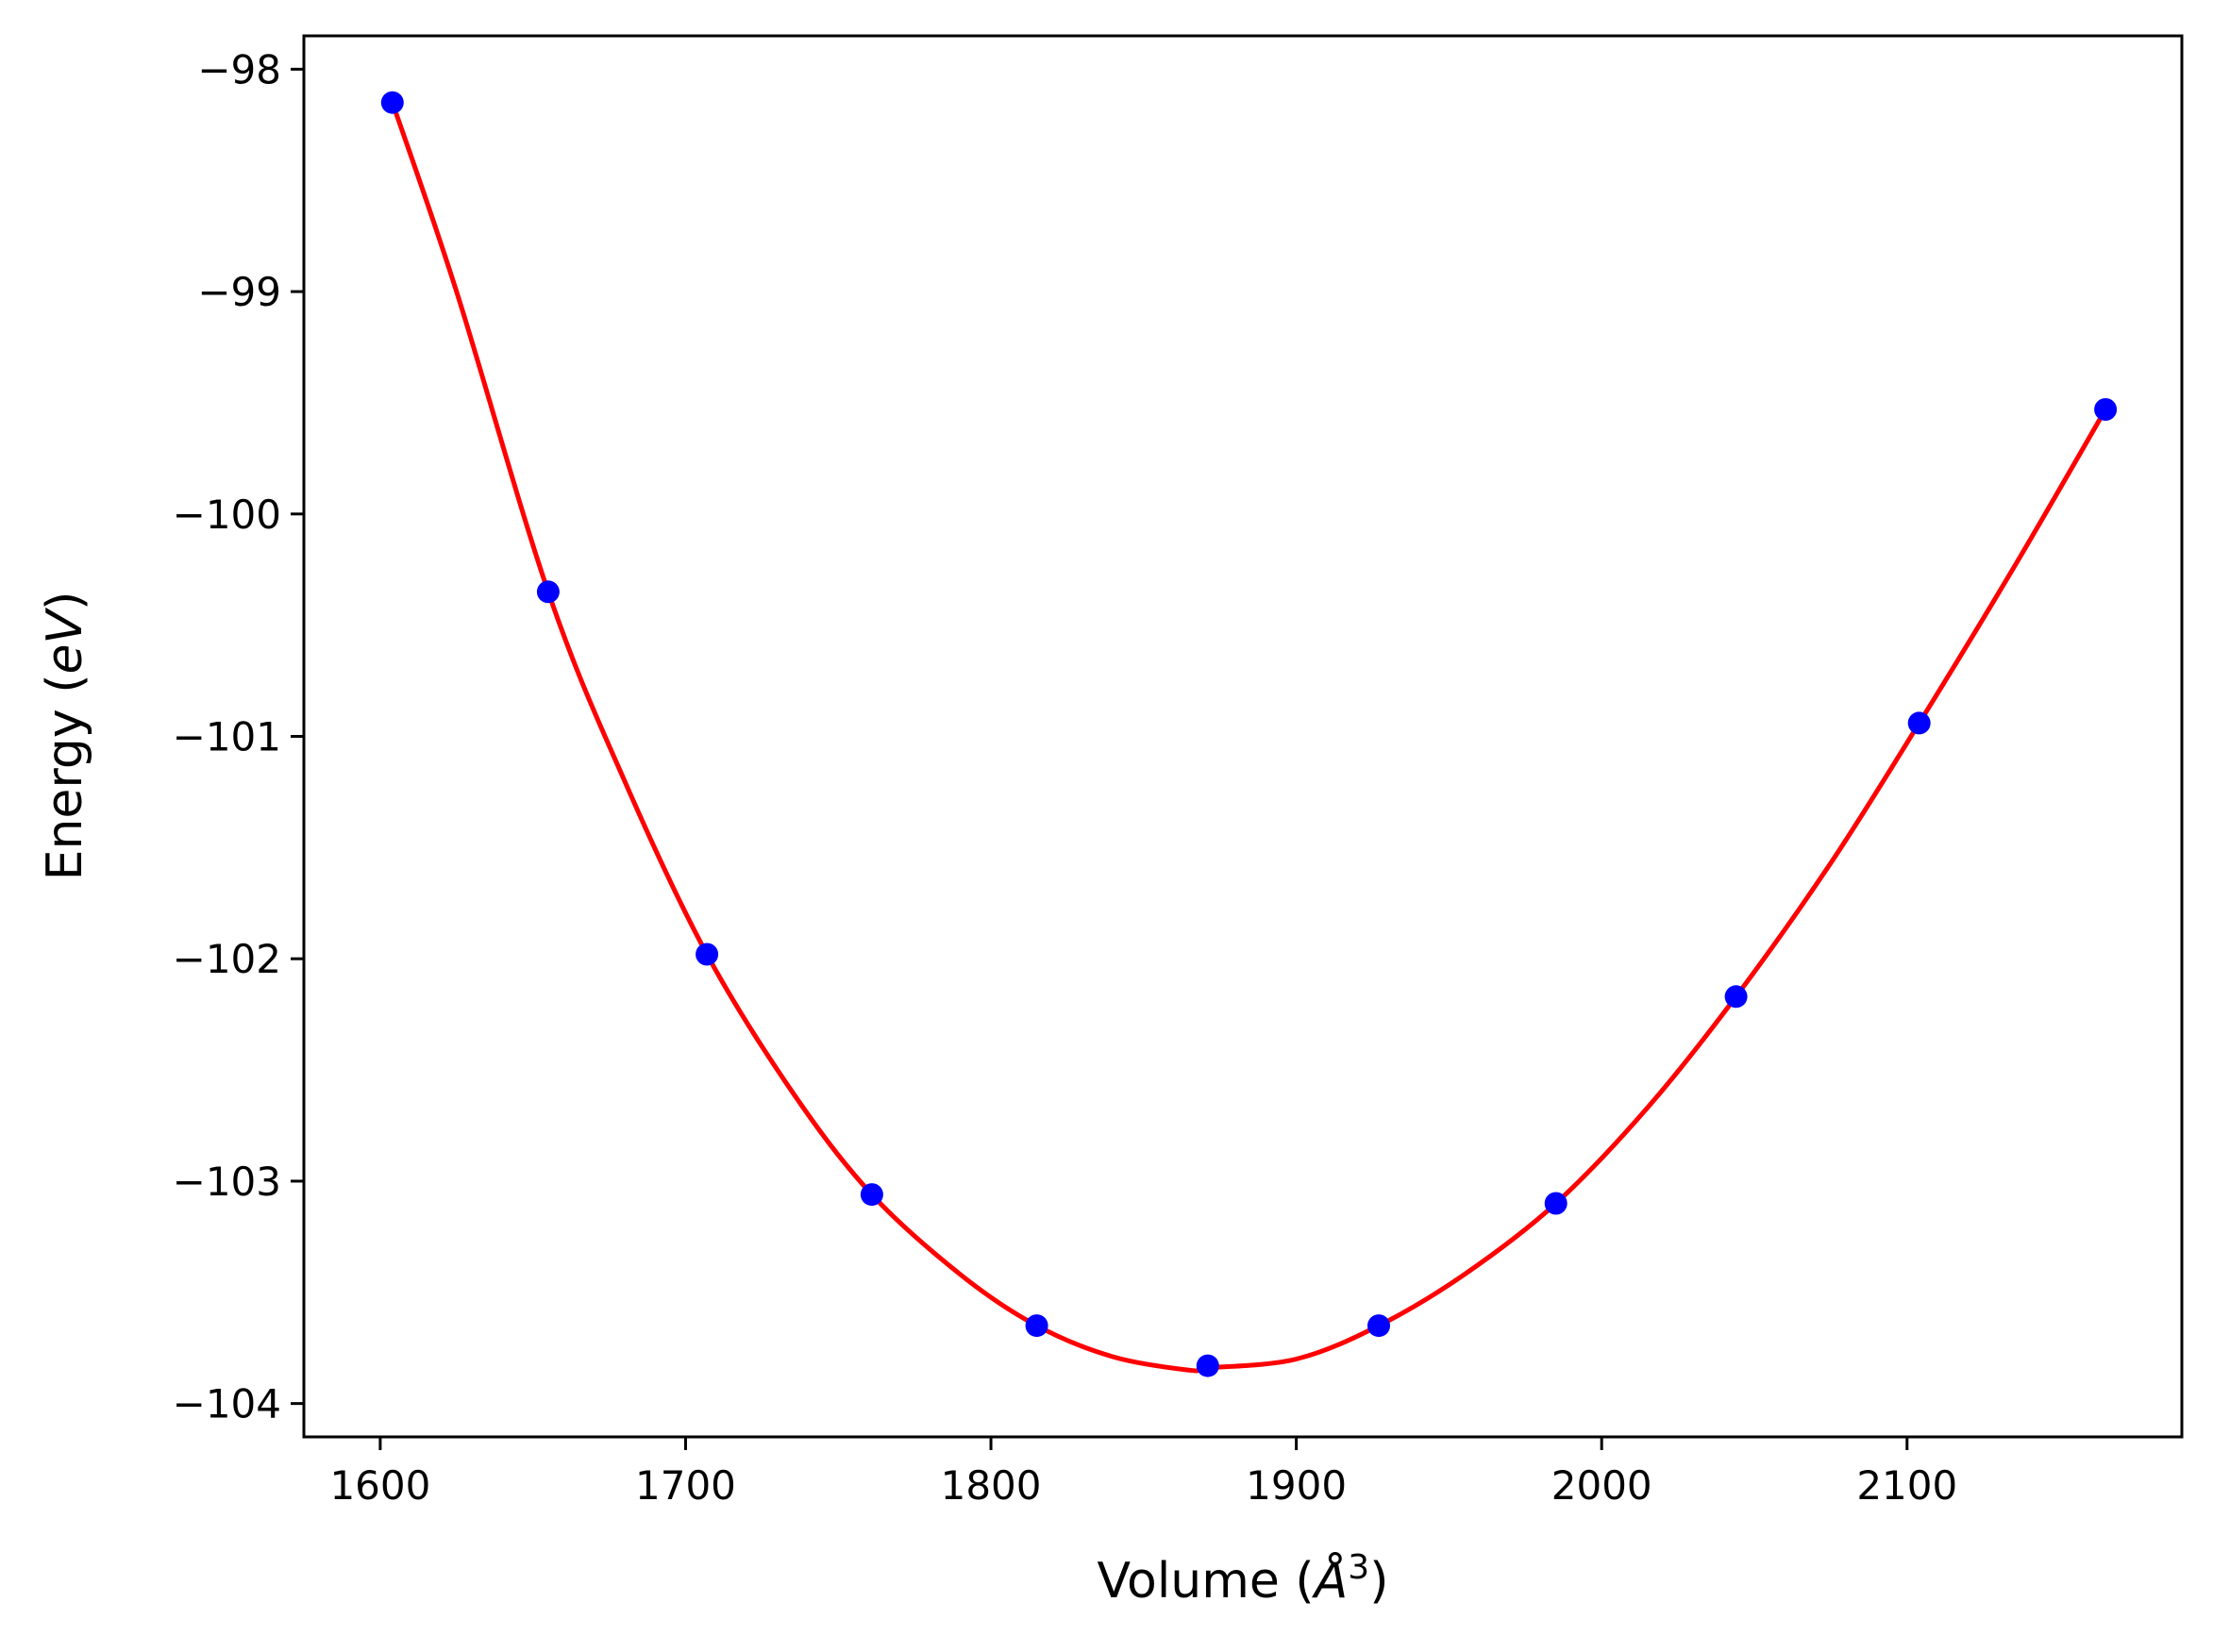  I want to click on y-tick-label: −98, so click(239, 69).